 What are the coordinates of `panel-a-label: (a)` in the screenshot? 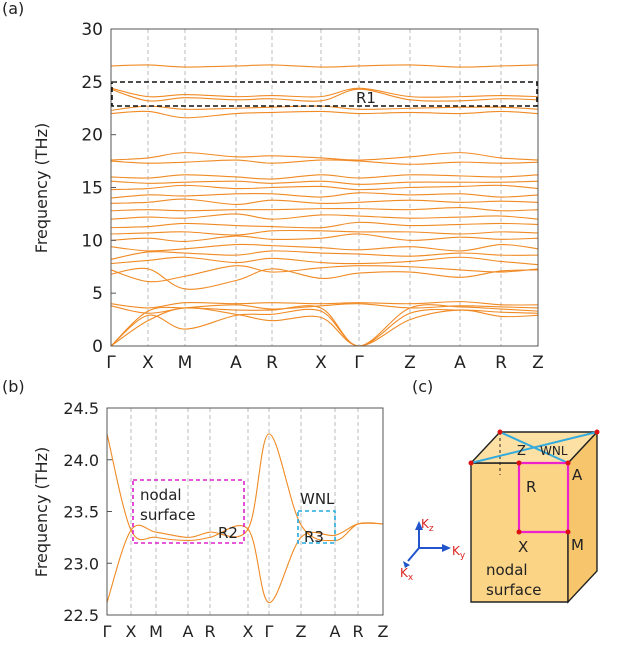 It's located at (13, 9).